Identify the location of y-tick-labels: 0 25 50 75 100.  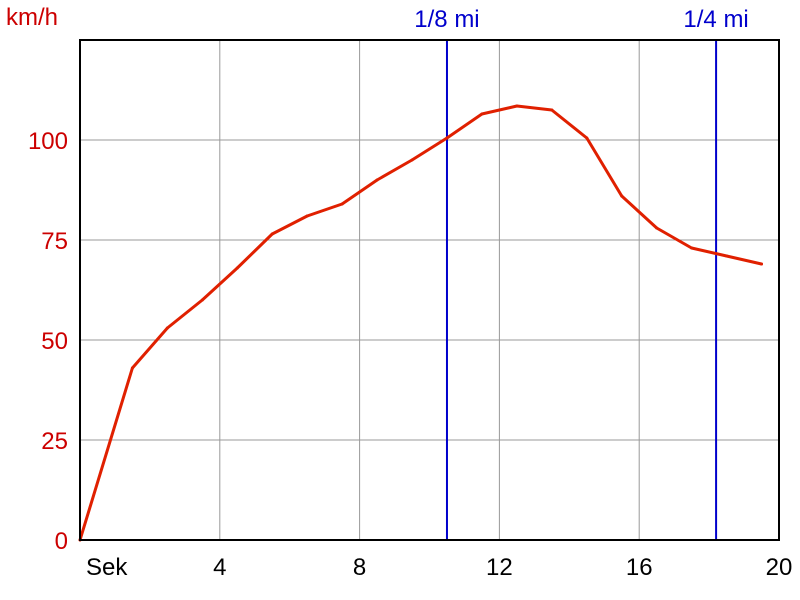
(48, 341).